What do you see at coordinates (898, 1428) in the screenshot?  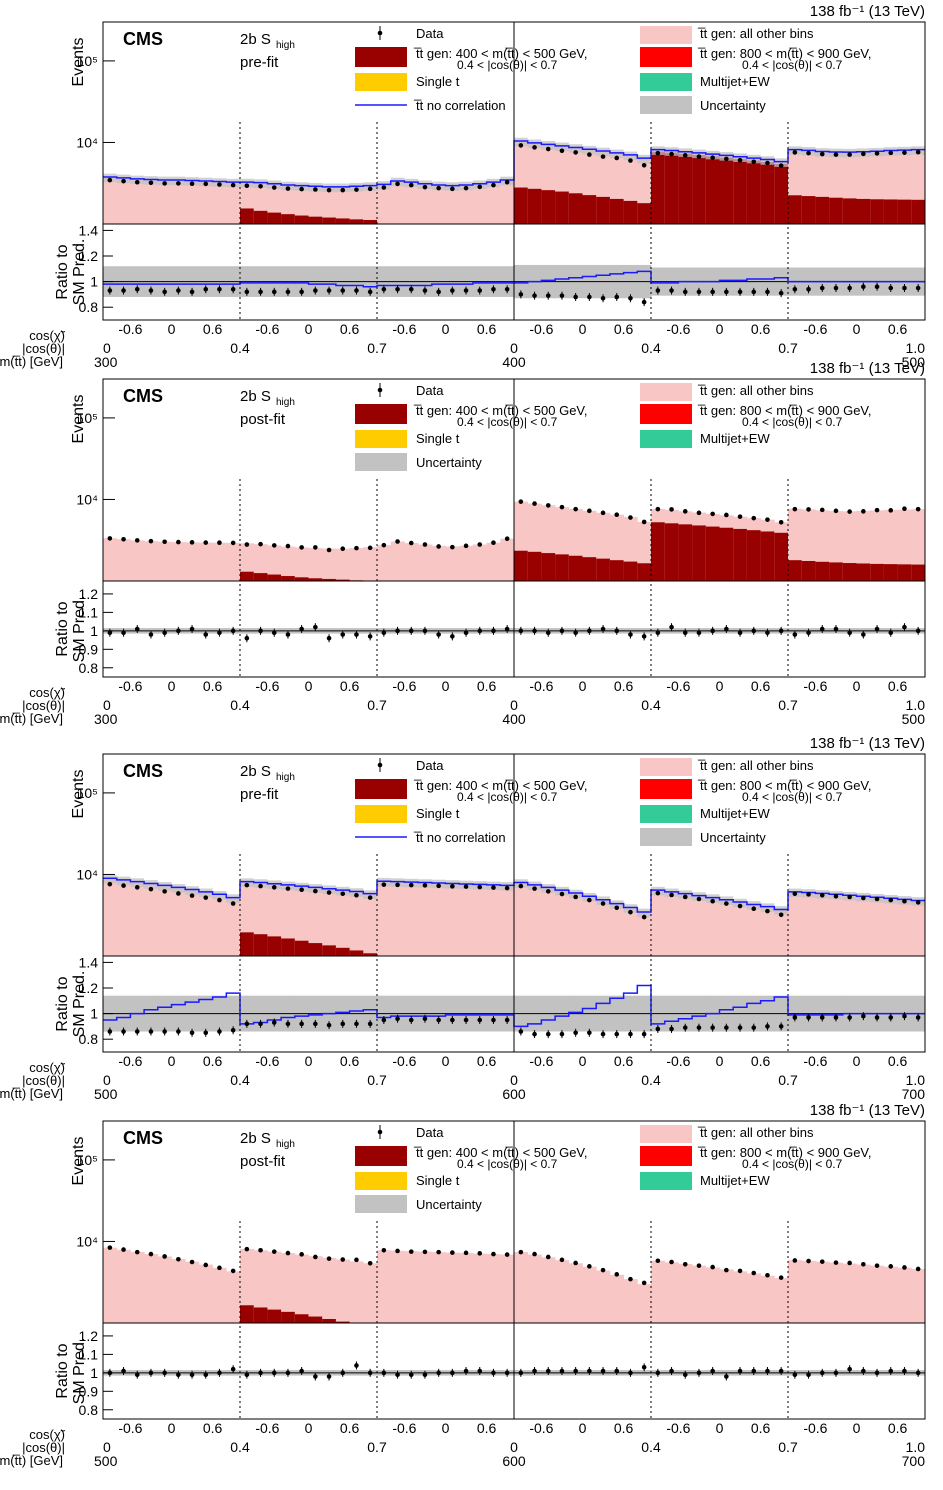 I see `cos-chi-tick-label: 0.6` at bounding box center [898, 1428].